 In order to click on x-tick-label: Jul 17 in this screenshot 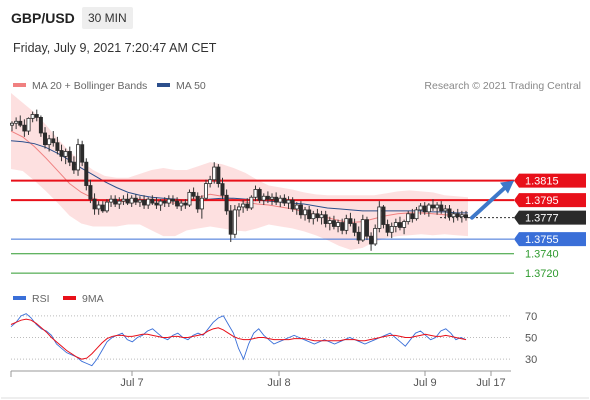, I will do `click(490, 383)`.